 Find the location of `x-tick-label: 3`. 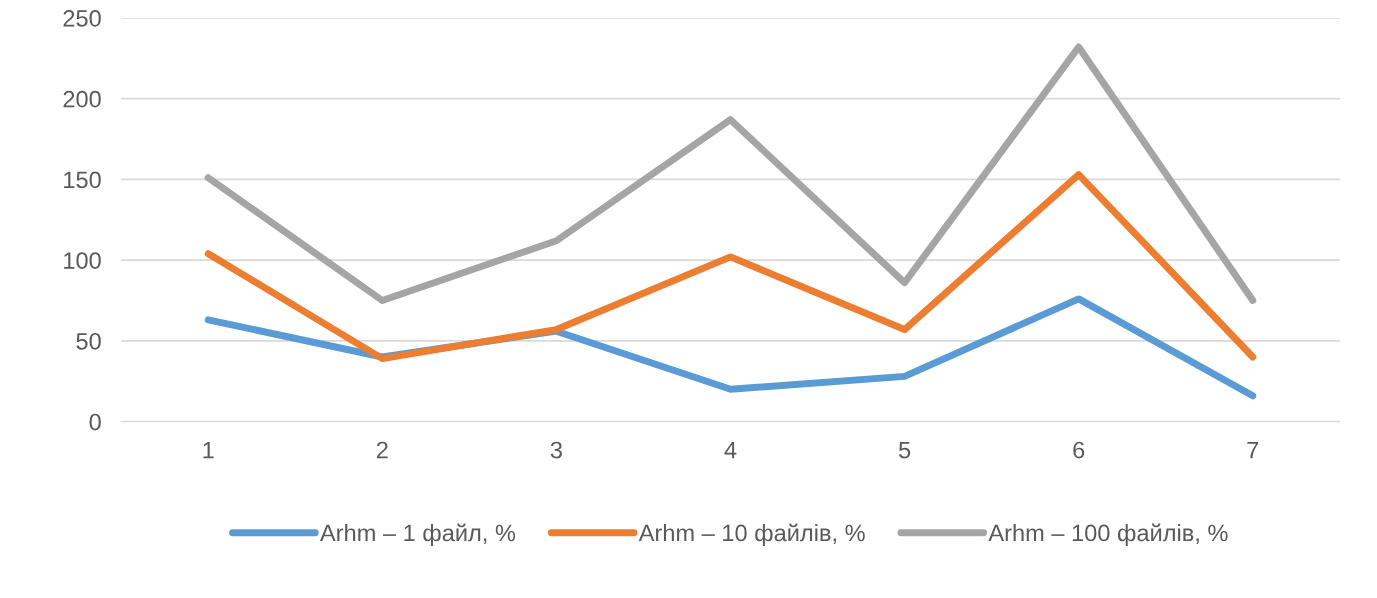

x-tick-label: 3 is located at coordinates (556, 450).